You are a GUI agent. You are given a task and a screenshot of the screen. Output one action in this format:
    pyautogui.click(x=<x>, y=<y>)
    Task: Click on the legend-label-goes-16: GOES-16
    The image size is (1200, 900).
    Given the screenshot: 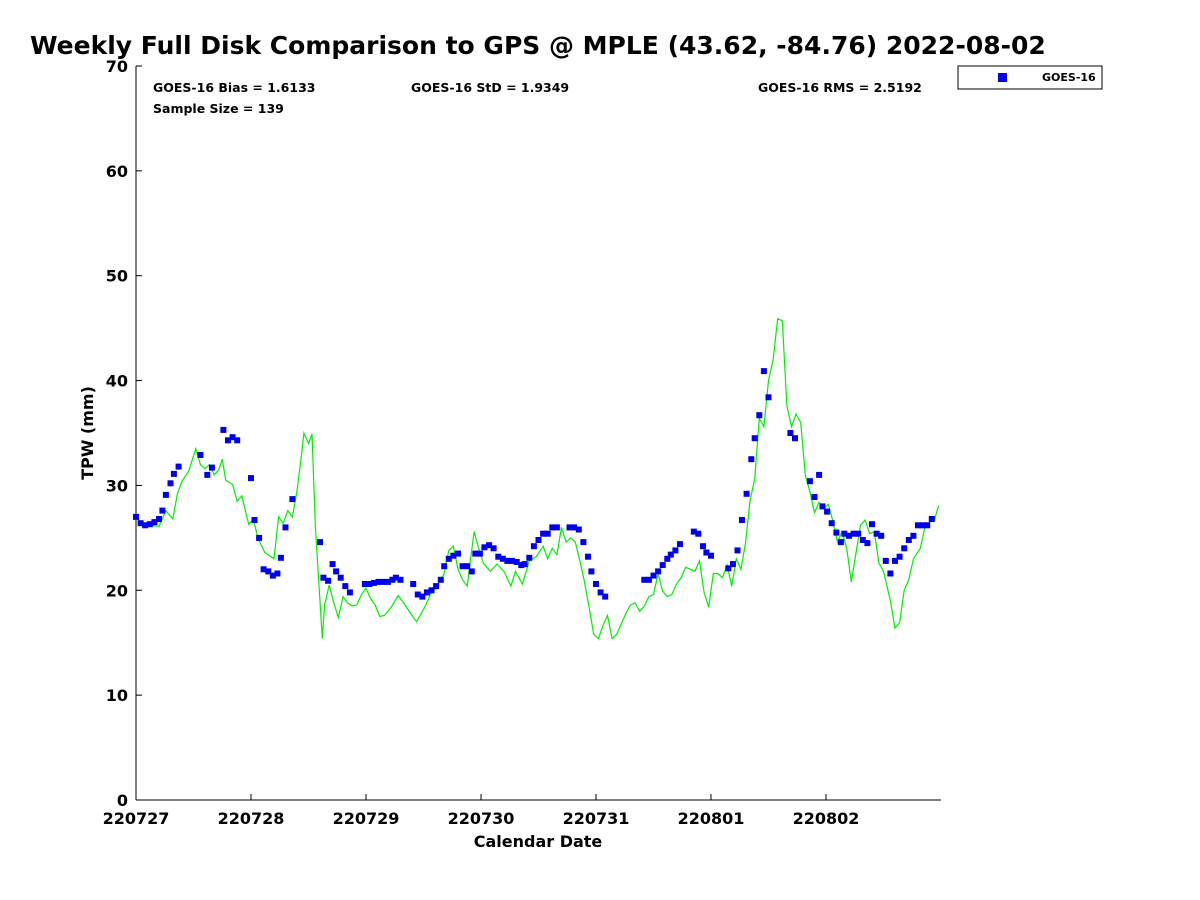 What is the action you would take?
    pyautogui.click(x=1069, y=77)
    